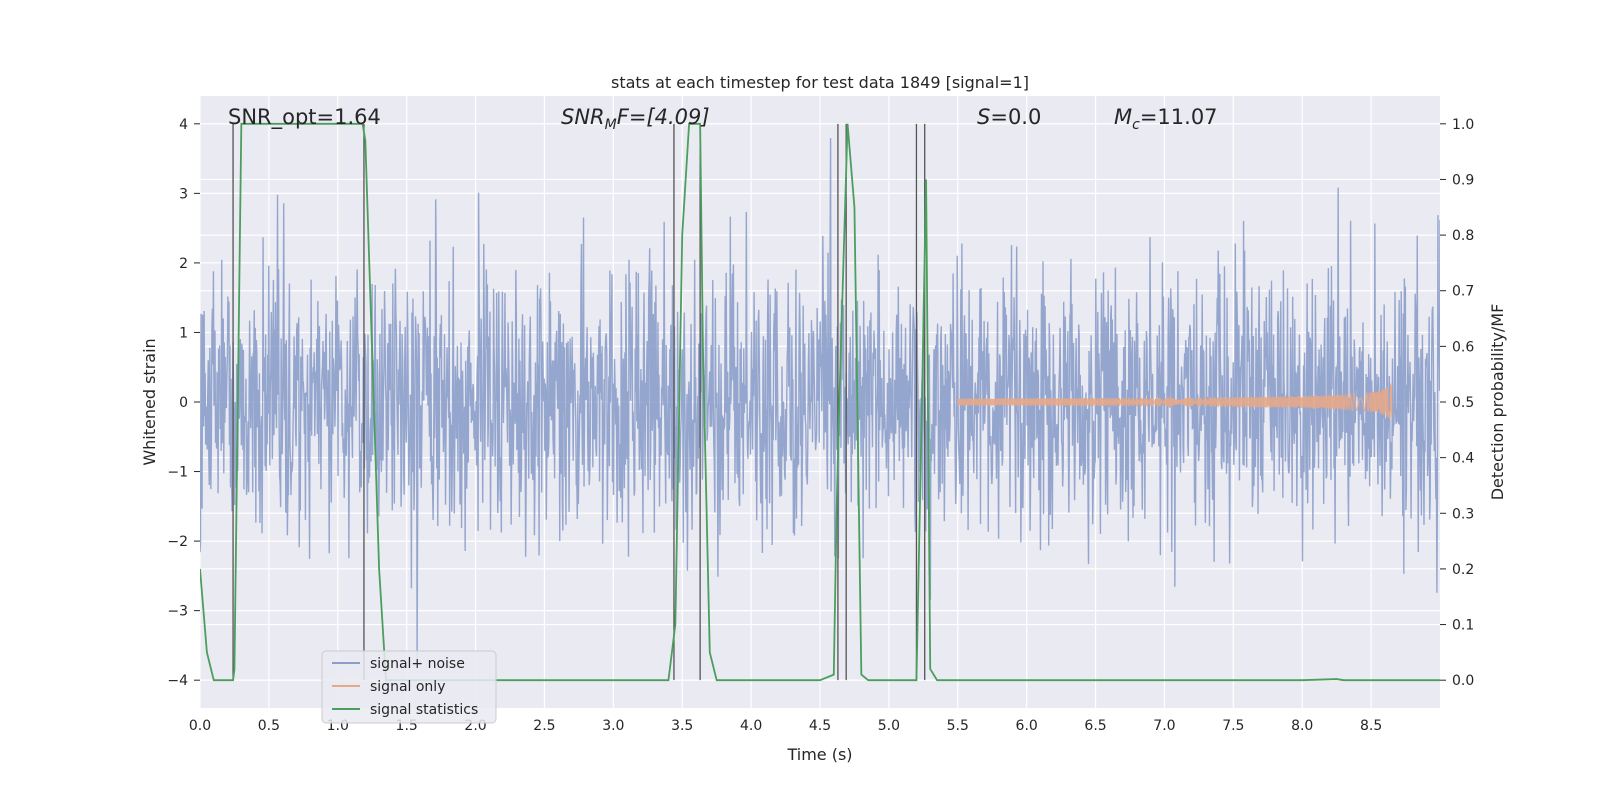 The width and height of the screenshot is (1600, 800). I want to click on y-tick-label-left: 2, so click(183, 264).